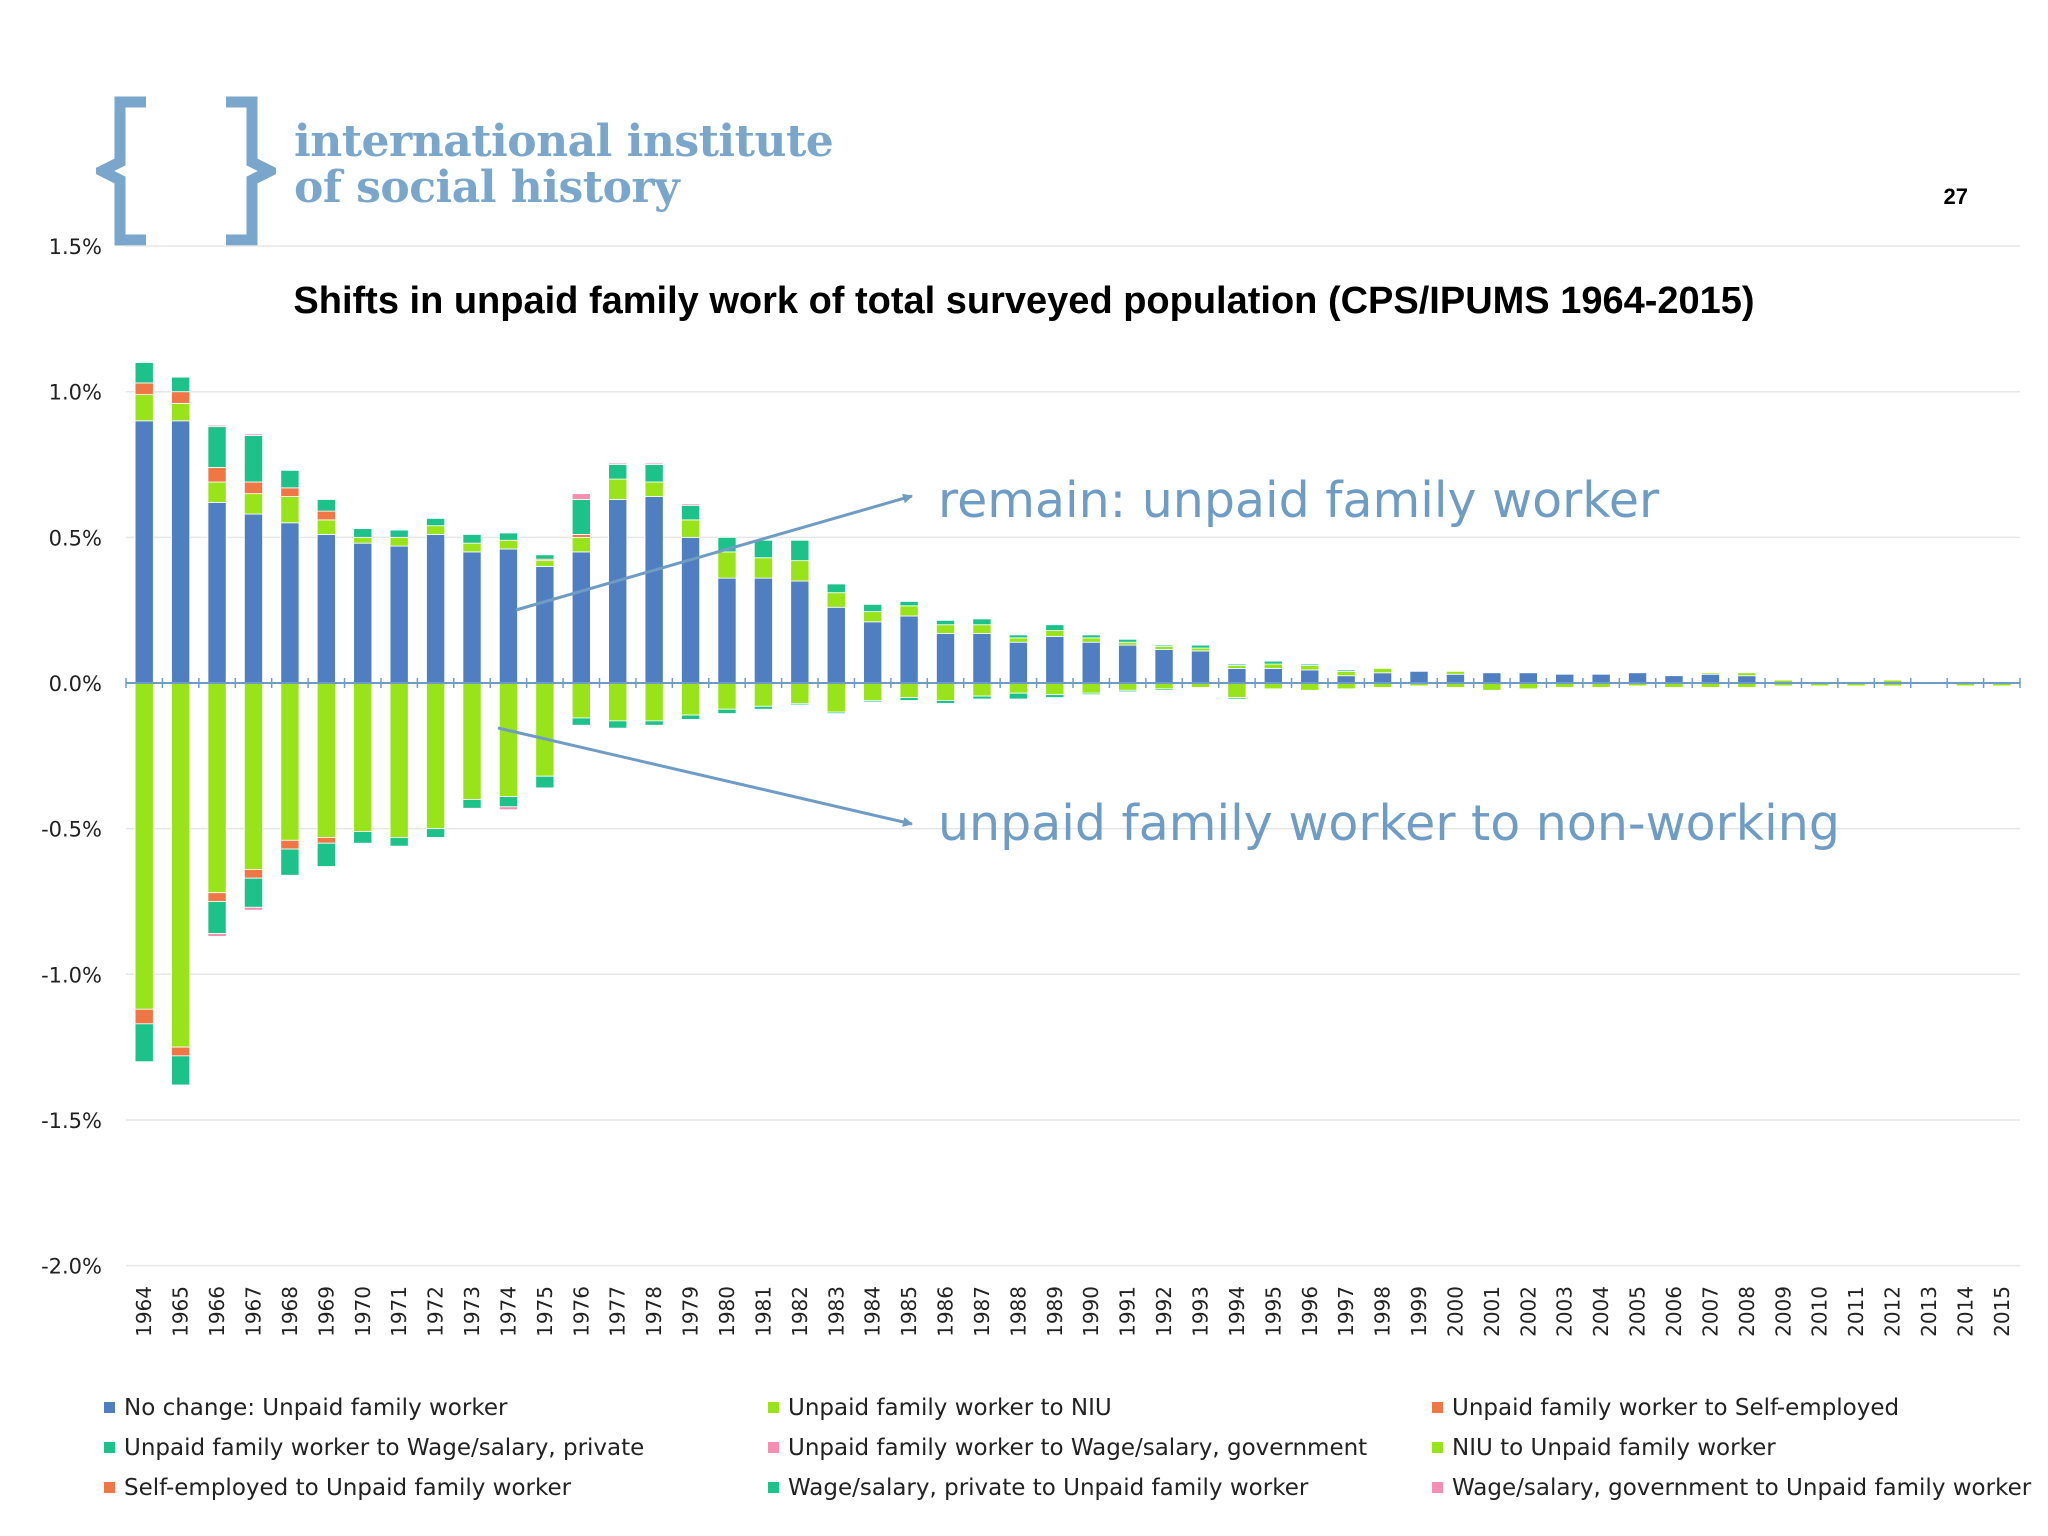 The image size is (2048, 1536). What do you see at coordinates (1601, 1311) in the screenshot?
I see `x-tick-label: 2004` at bounding box center [1601, 1311].